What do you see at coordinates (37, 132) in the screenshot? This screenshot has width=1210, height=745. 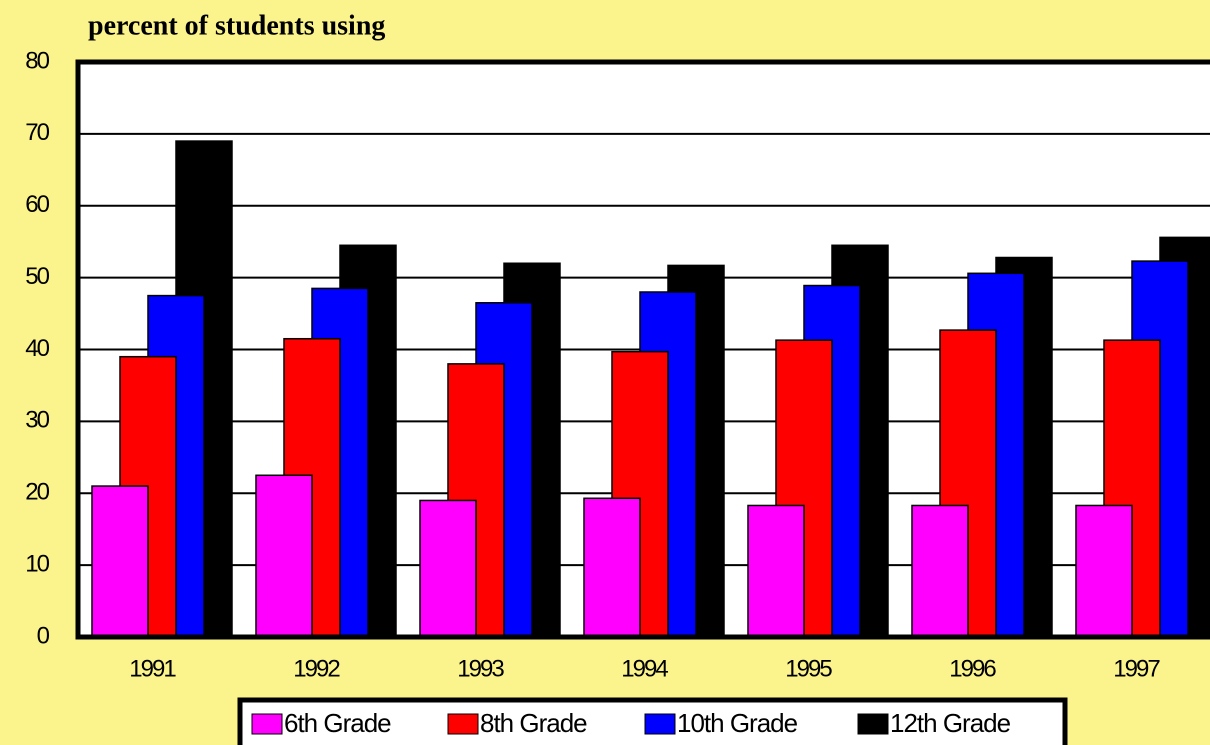 I see `y-tick-label: 70` at bounding box center [37, 132].